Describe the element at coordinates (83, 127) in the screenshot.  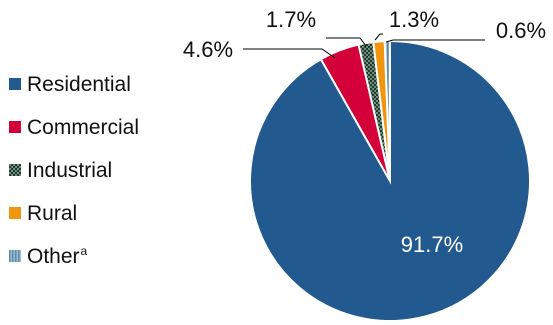
I see `legend-label-commercial: Commercial` at that location.